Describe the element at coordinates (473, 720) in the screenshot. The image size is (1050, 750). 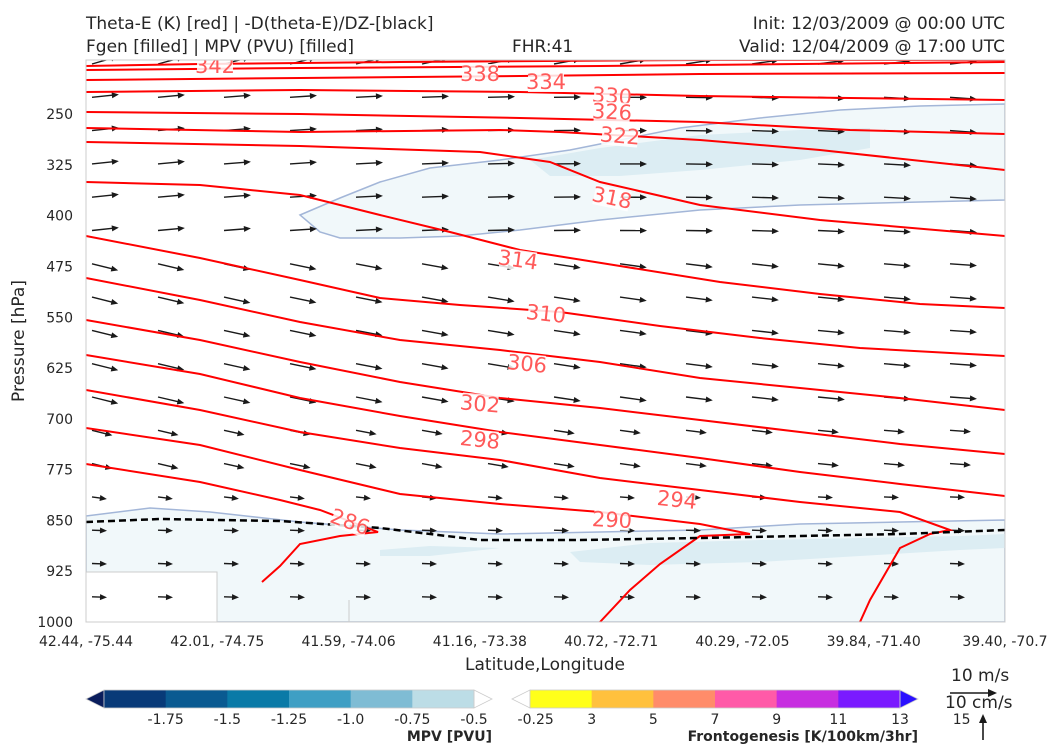
I see `mpv-colorbar-tick: -0.5` at that location.